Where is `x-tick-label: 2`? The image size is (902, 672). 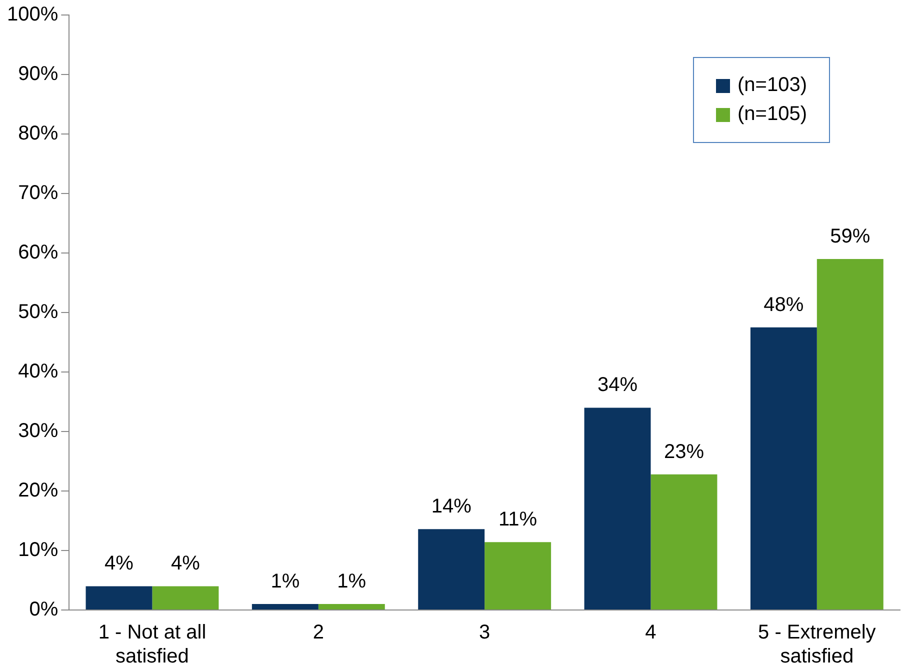 x-tick-label: 2 is located at coordinates (318, 633).